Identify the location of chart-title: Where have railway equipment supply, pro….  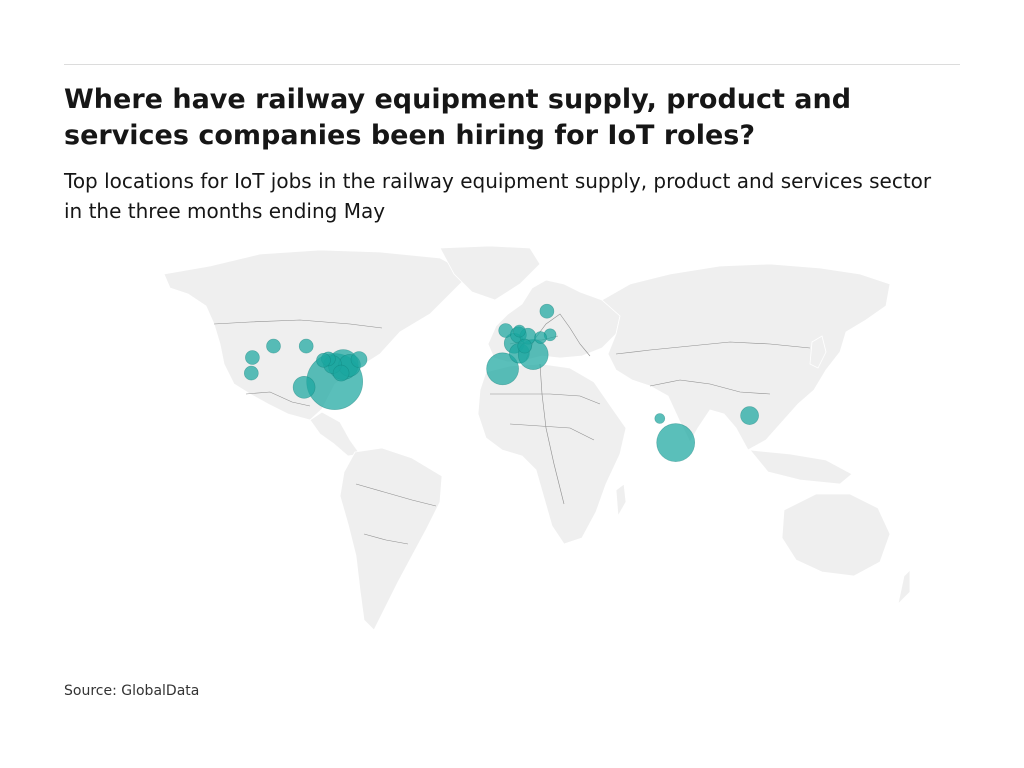
(458, 117).